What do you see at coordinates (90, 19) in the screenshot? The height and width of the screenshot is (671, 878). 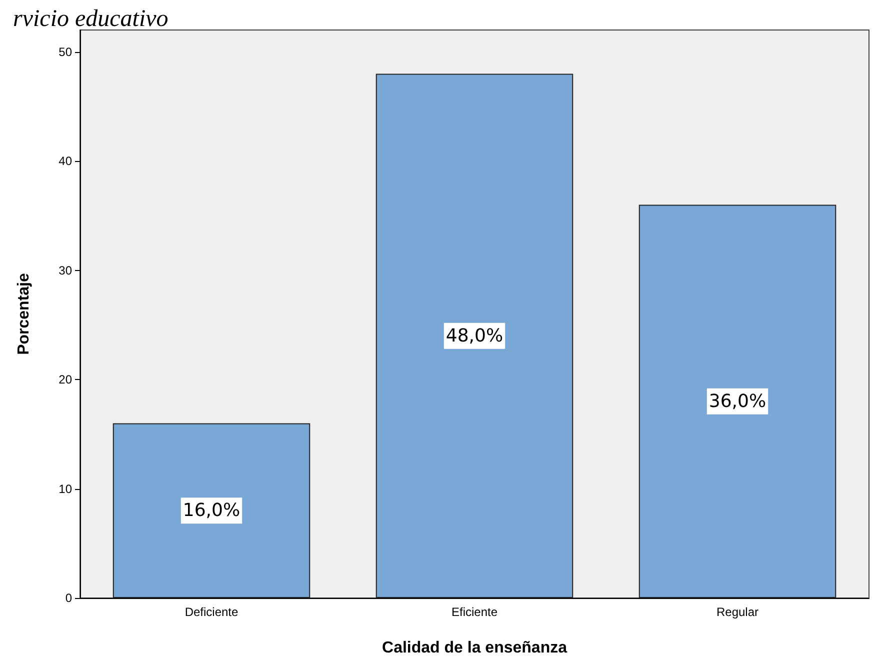 I see `chart-title: rvicio educativo` at bounding box center [90, 19].